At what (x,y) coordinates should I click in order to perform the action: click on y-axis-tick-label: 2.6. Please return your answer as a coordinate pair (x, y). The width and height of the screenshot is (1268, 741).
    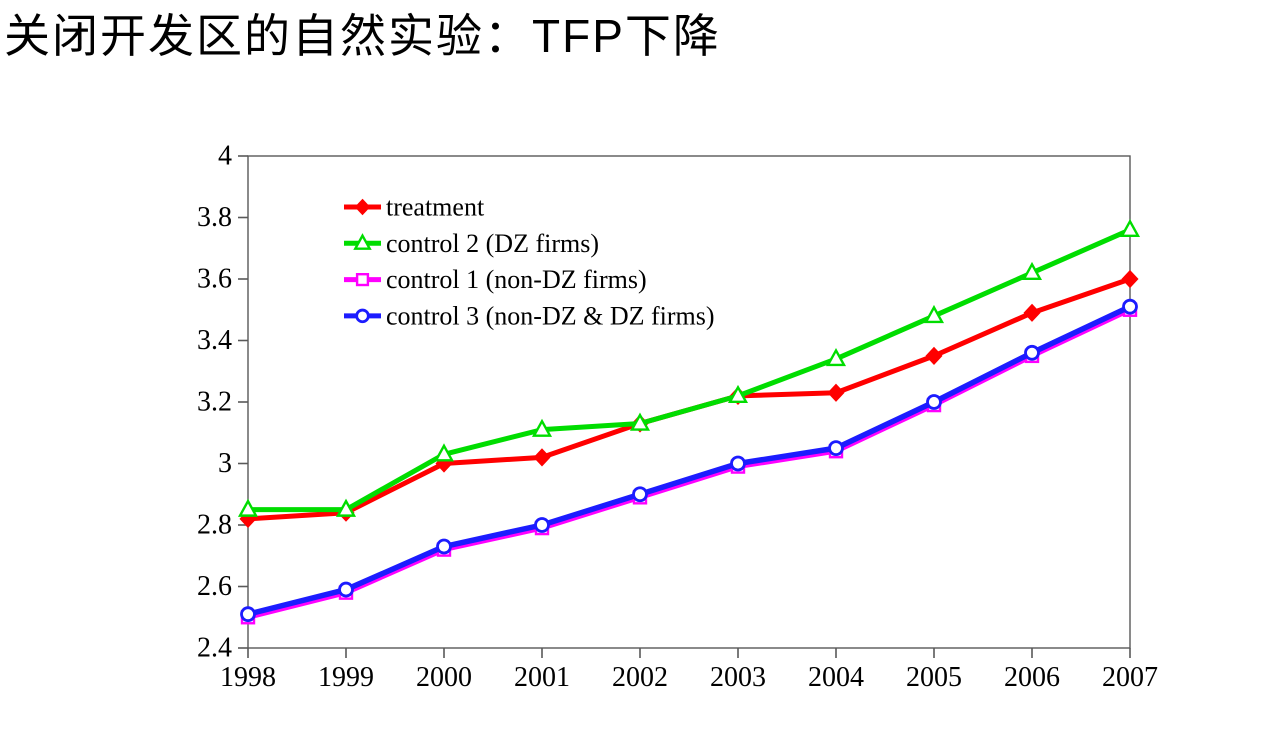
    Looking at the image, I should click on (214, 586).